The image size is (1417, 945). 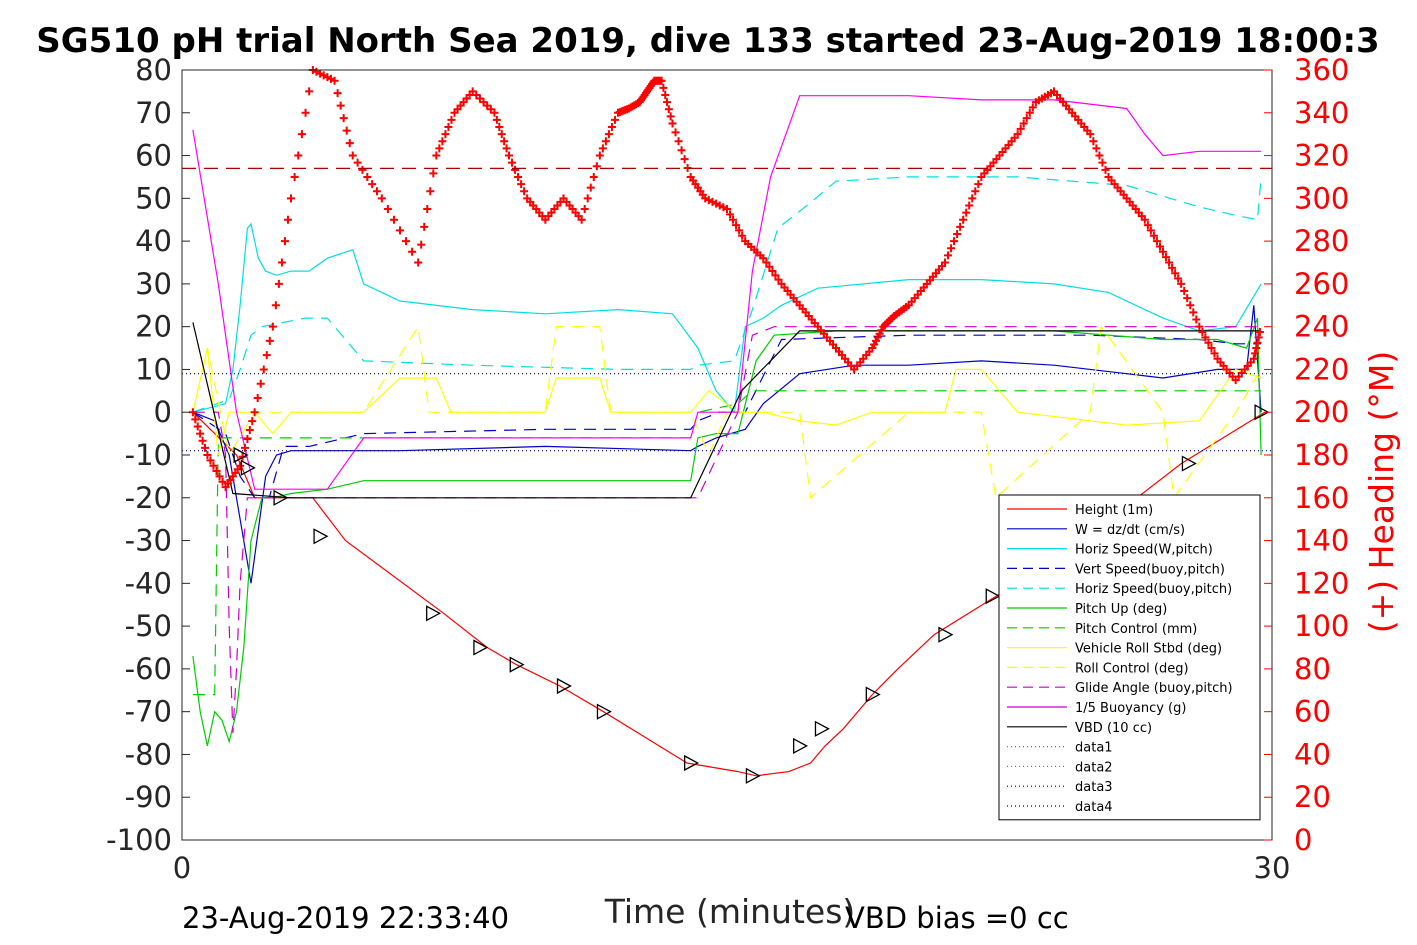 What do you see at coordinates (153, 327) in the screenshot?
I see `left-tick-label: 20` at bounding box center [153, 327].